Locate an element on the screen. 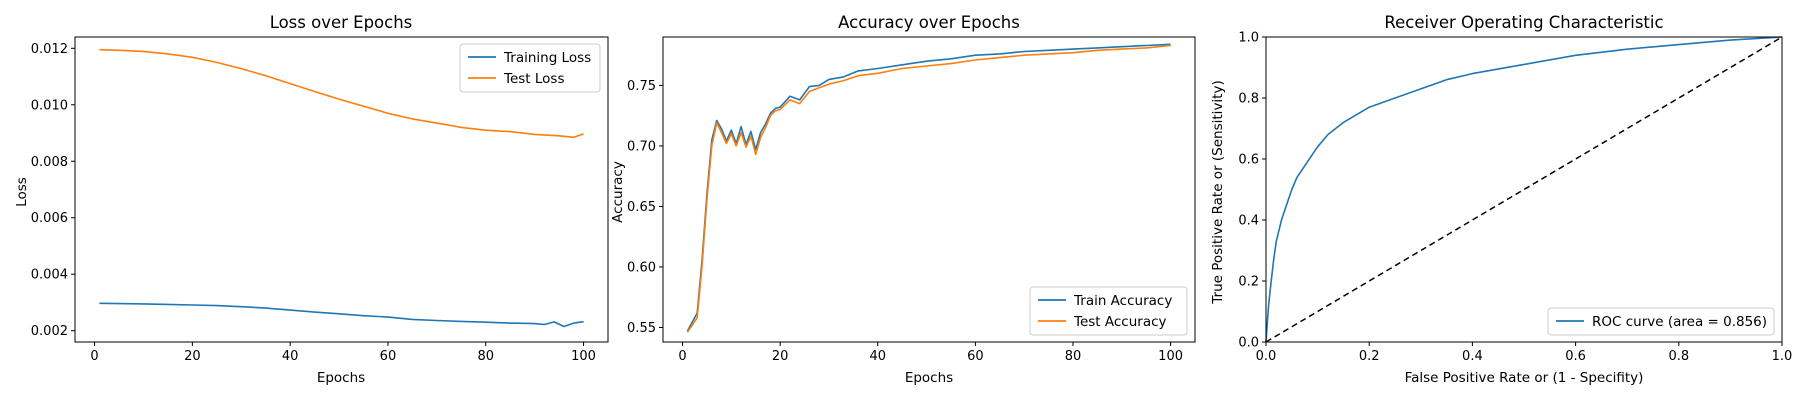 The width and height of the screenshot is (1800, 400). loss-y-tick-label: 0.006 is located at coordinates (49, 218).